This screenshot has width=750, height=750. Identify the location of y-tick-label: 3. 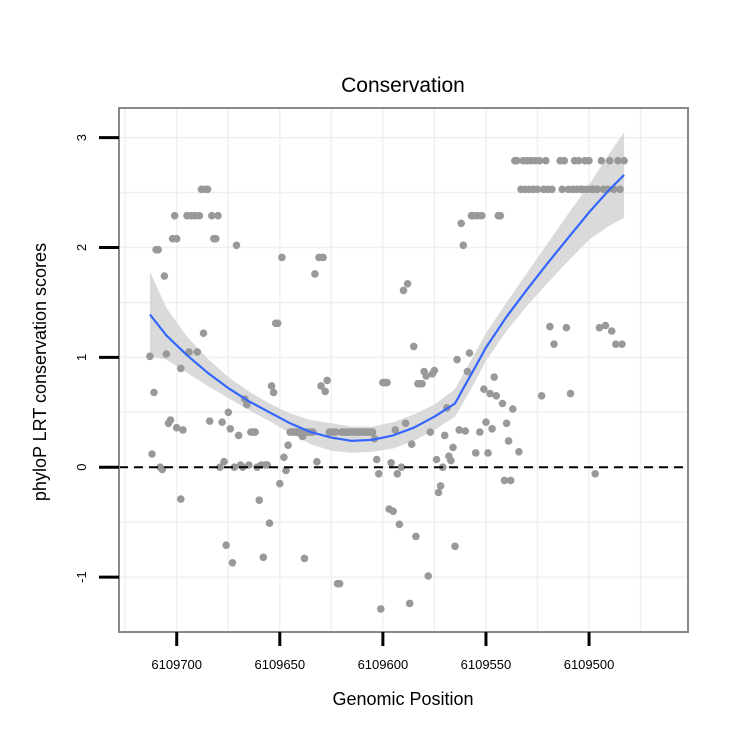
(81, 137).